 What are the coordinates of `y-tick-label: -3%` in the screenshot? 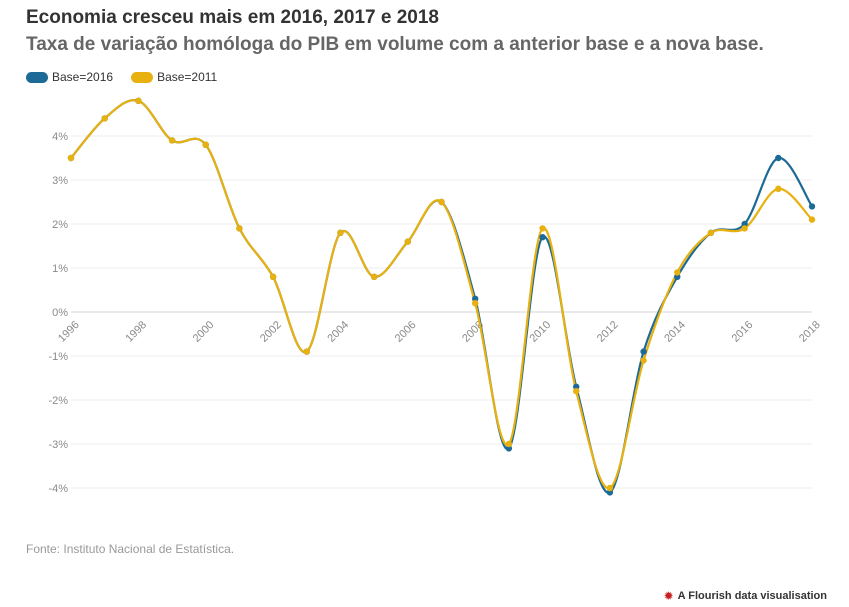 It's located at (58, 445).